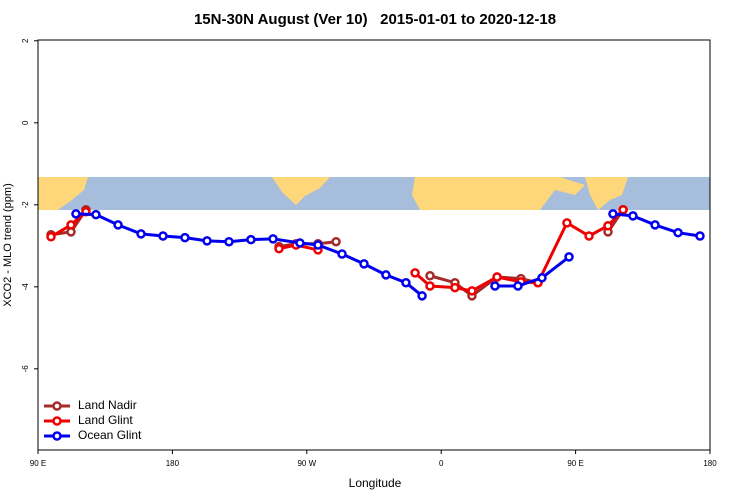  Describe the element at coordinates (25, 40) in the screenshot. I see `y-tick-label: 2` at that location.